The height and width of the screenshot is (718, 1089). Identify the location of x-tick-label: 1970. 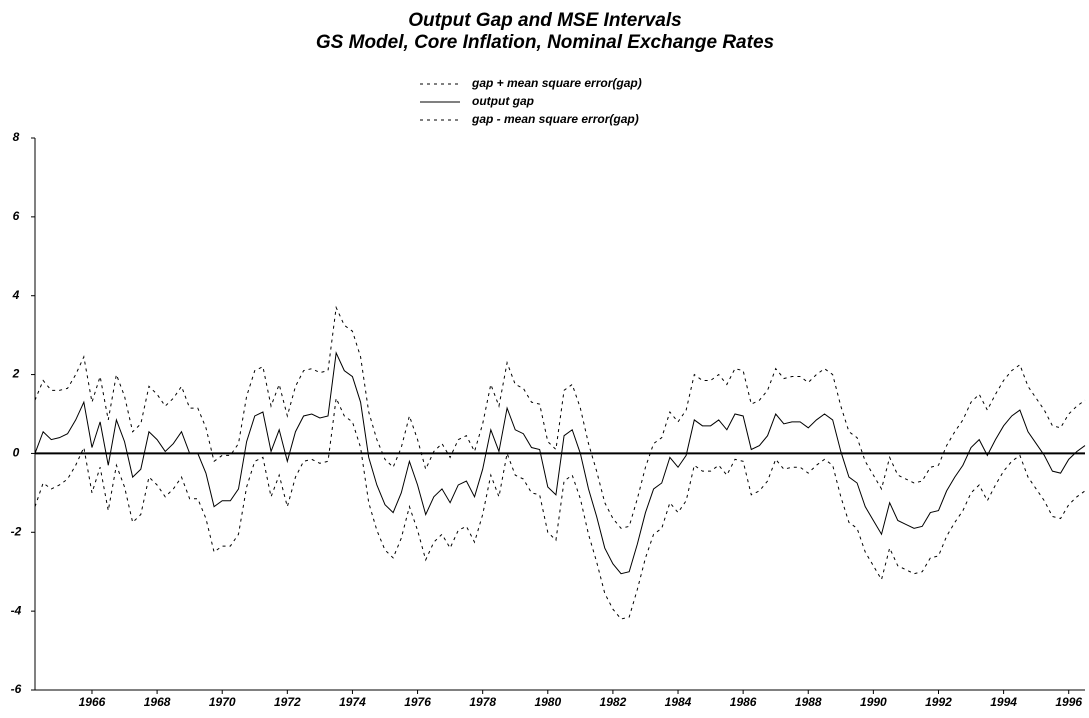
(222, 702).